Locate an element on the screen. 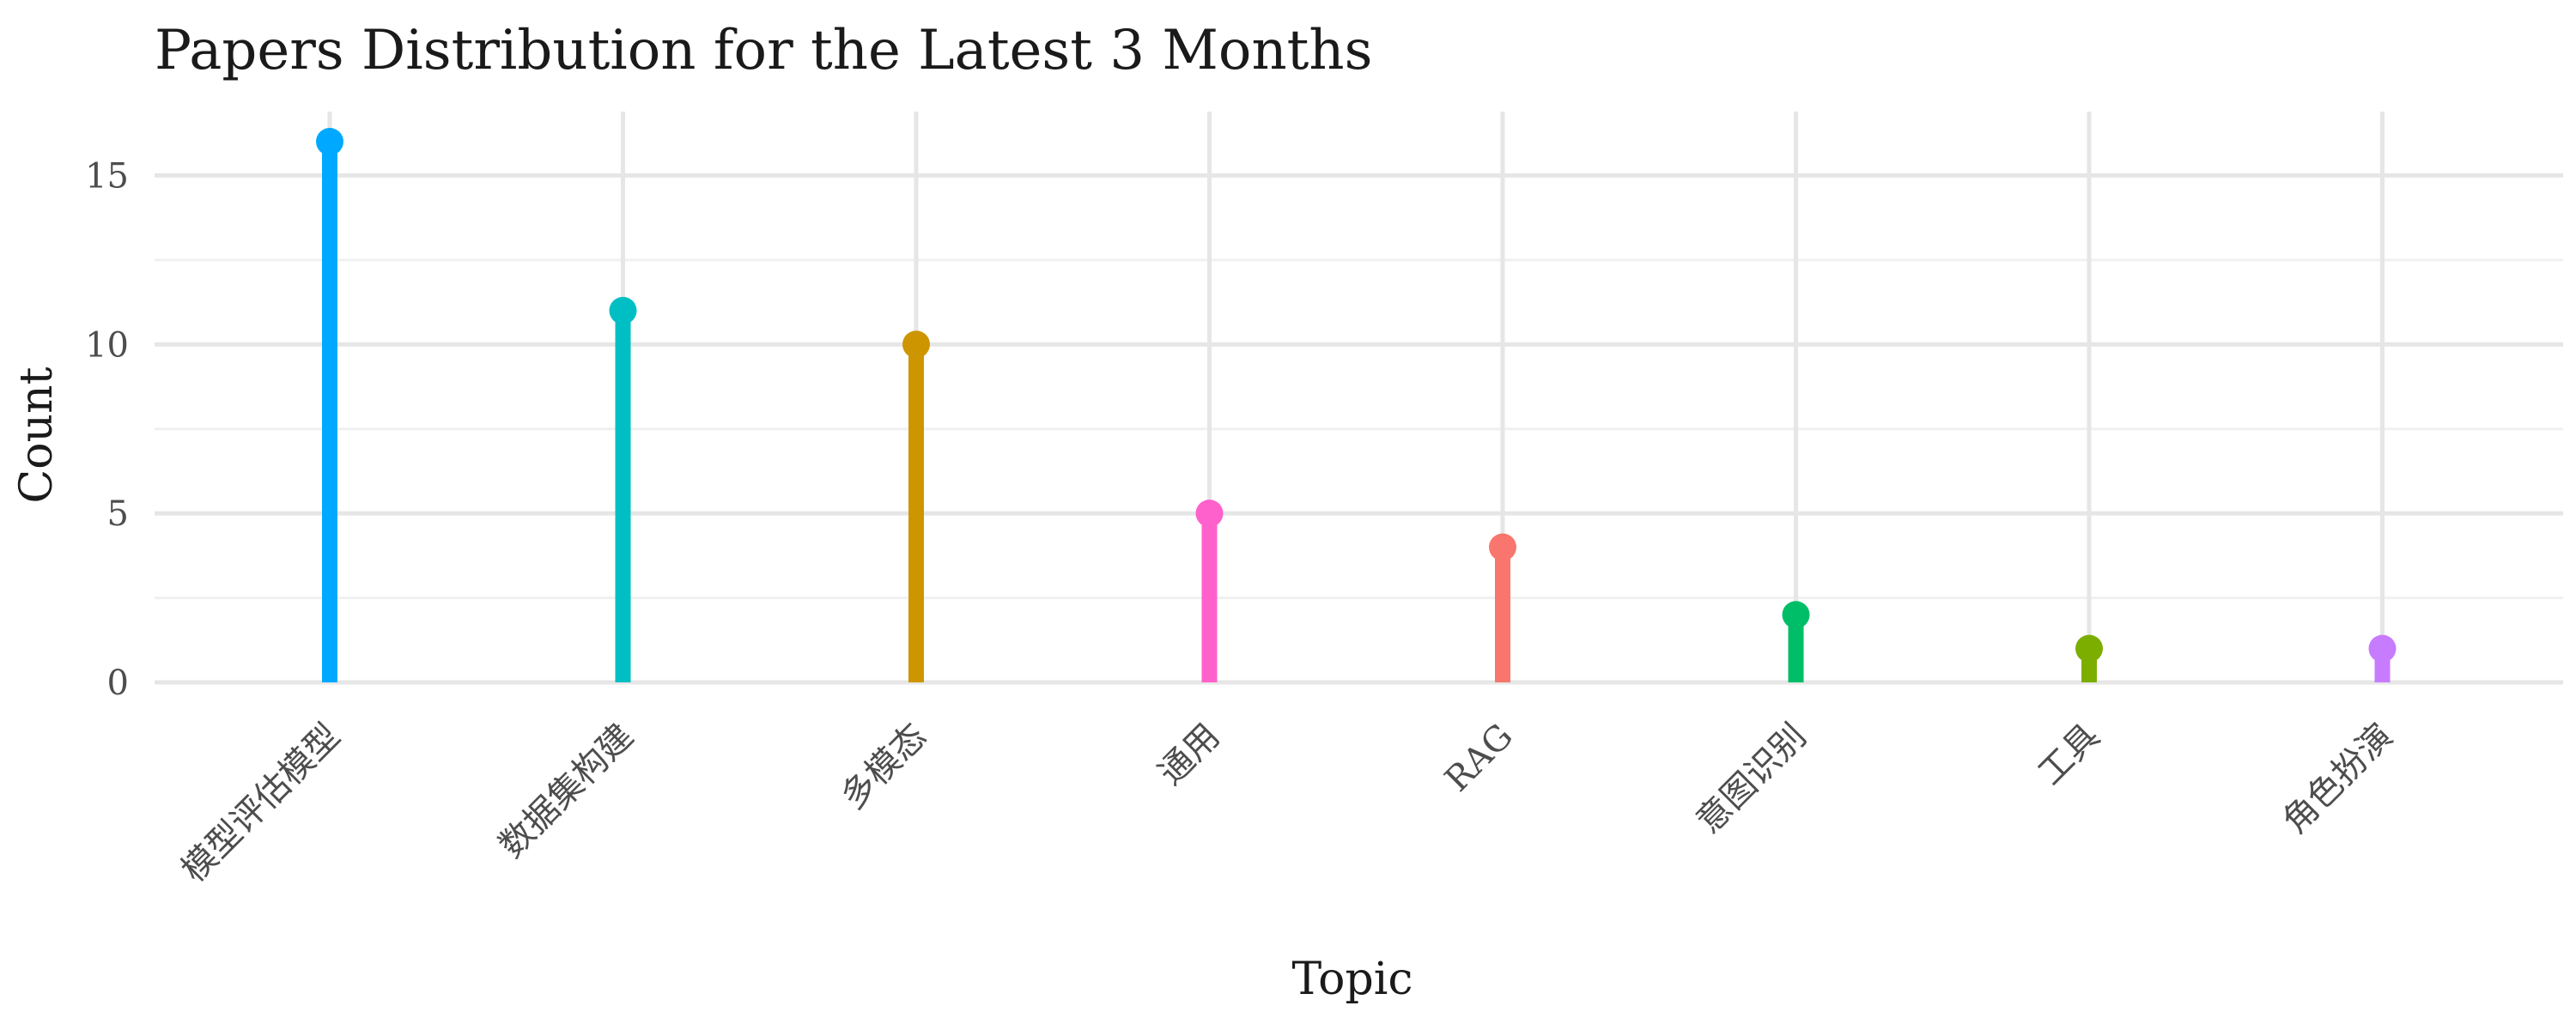 The image size is (2576, 1030). x-tick-labels: 模型评估模型 数据集构建 多模态 通用 RAG 意图识别 工具 角色扮演 is located at coordinates (1287, 803).